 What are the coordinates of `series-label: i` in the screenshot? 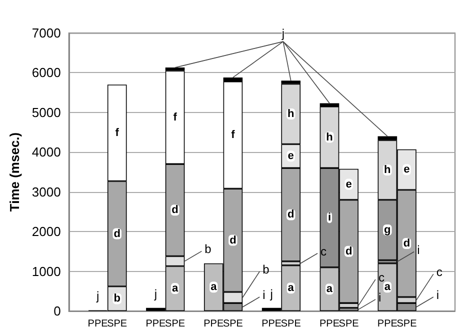 It's located at (330, 218).